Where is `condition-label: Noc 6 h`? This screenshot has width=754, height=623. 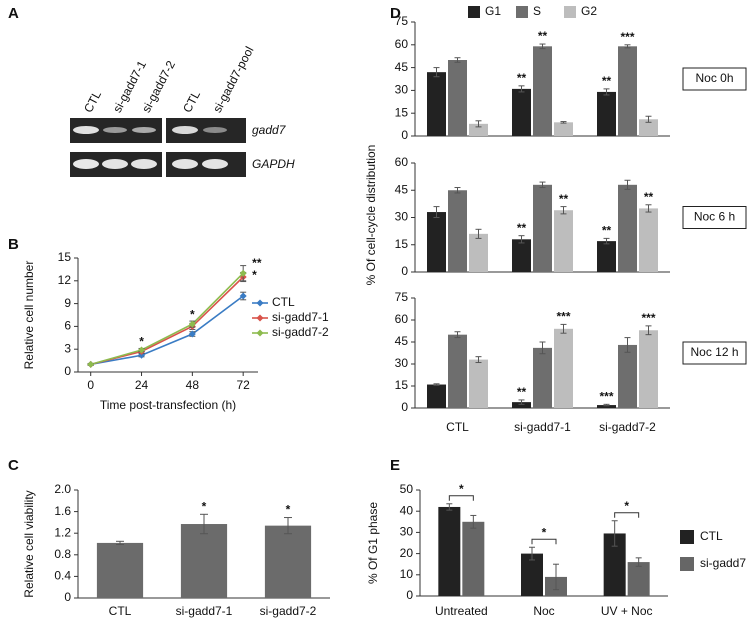 condition-label: Noc 6 h is located at coordinates (714, 217).